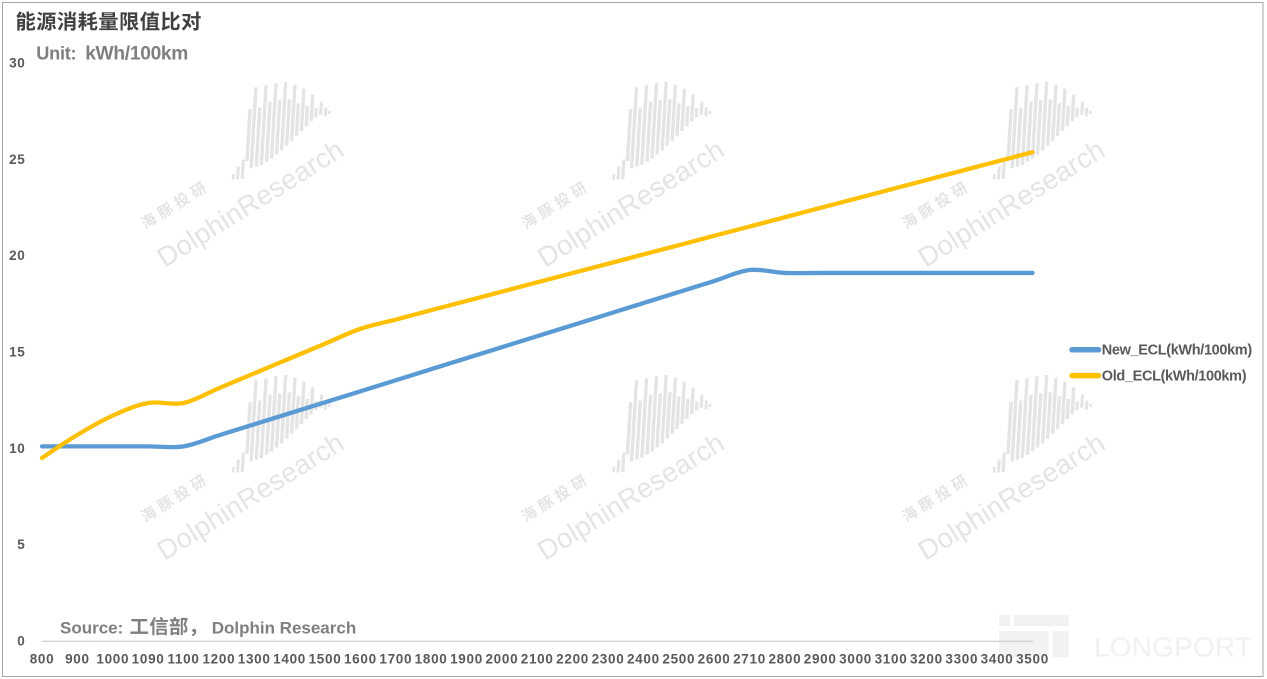 The width and height of the screenshot is (1267, 679). Describe the element at coordinates (926, 659) in the screenshot. I see `svg-text: 3200` at that location.